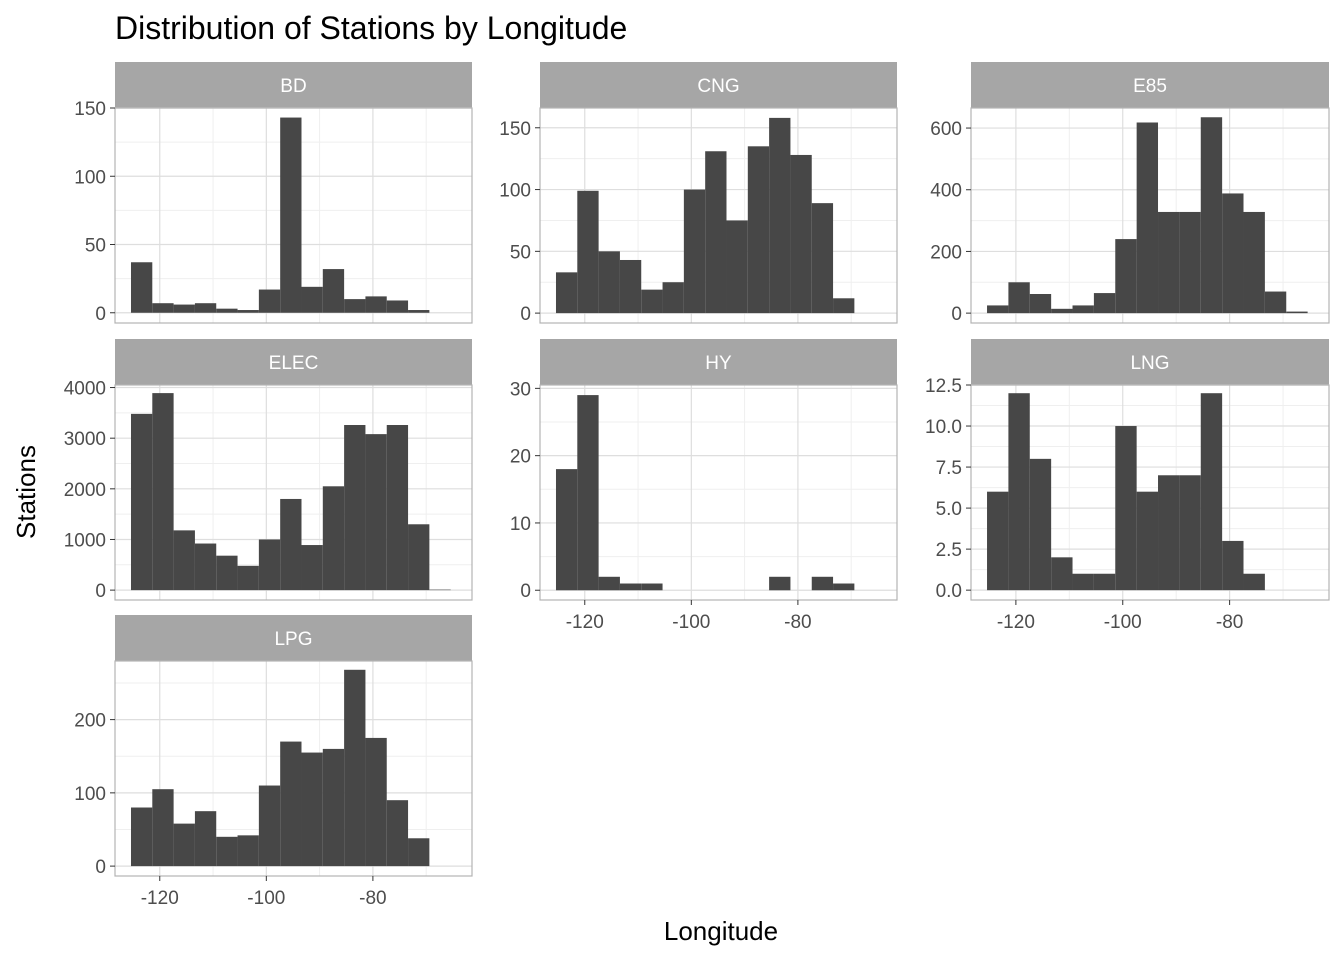 This screenshot has width=1344, height=960. Describe the element at coordinates (85, 389) in the screenshot. I see `y-tick-label: 4000` at that location.